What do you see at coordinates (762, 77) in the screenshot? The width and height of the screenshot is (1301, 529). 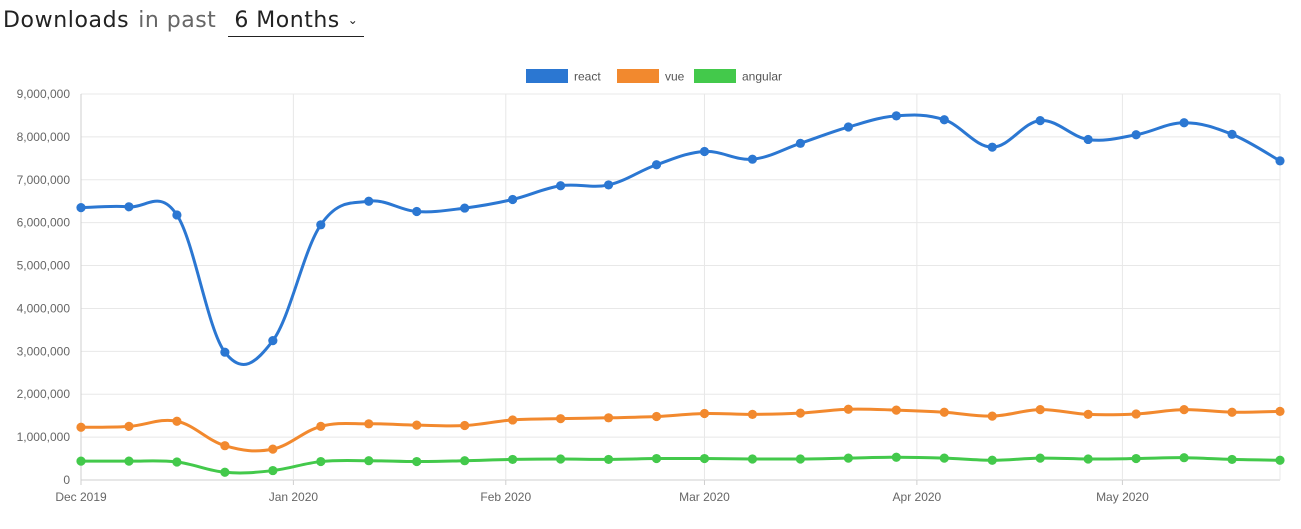 I see `legend-label-angular: angular` at bounding box center [762, 77].